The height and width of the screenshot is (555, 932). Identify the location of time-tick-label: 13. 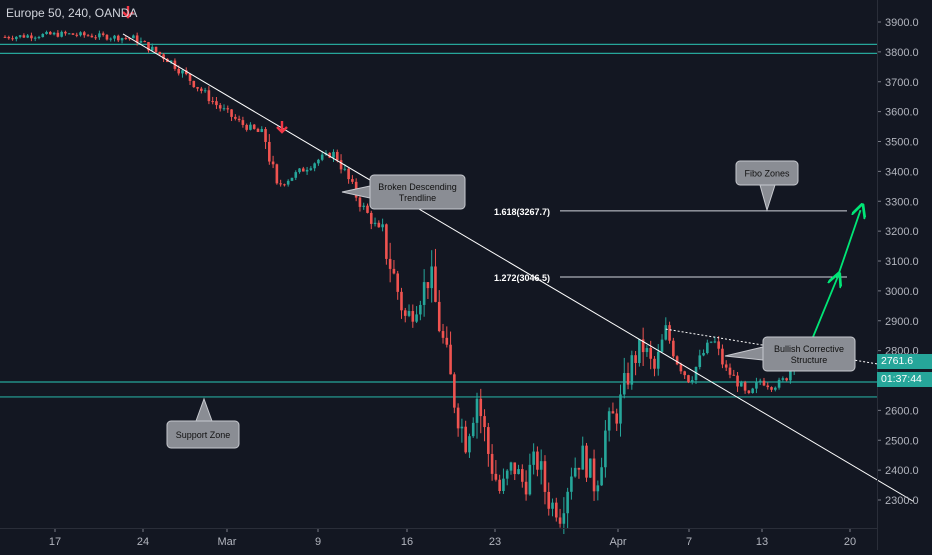
(762, 542).